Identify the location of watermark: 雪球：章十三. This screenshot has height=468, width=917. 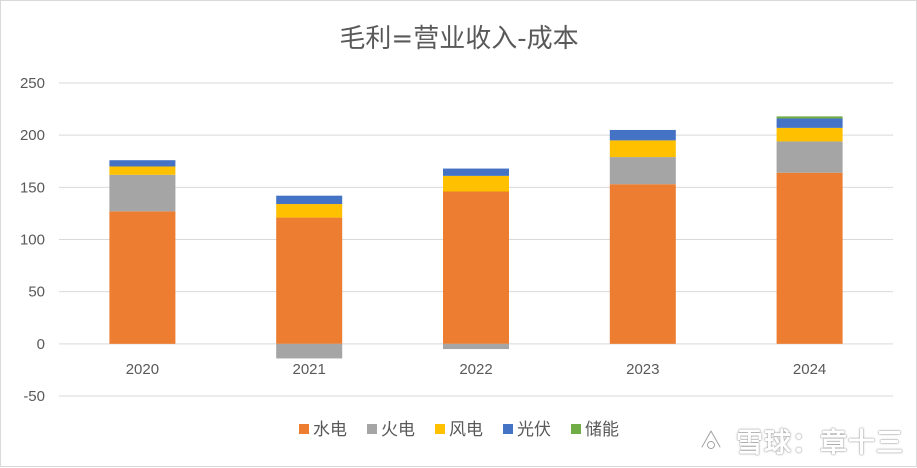
(800, 440).